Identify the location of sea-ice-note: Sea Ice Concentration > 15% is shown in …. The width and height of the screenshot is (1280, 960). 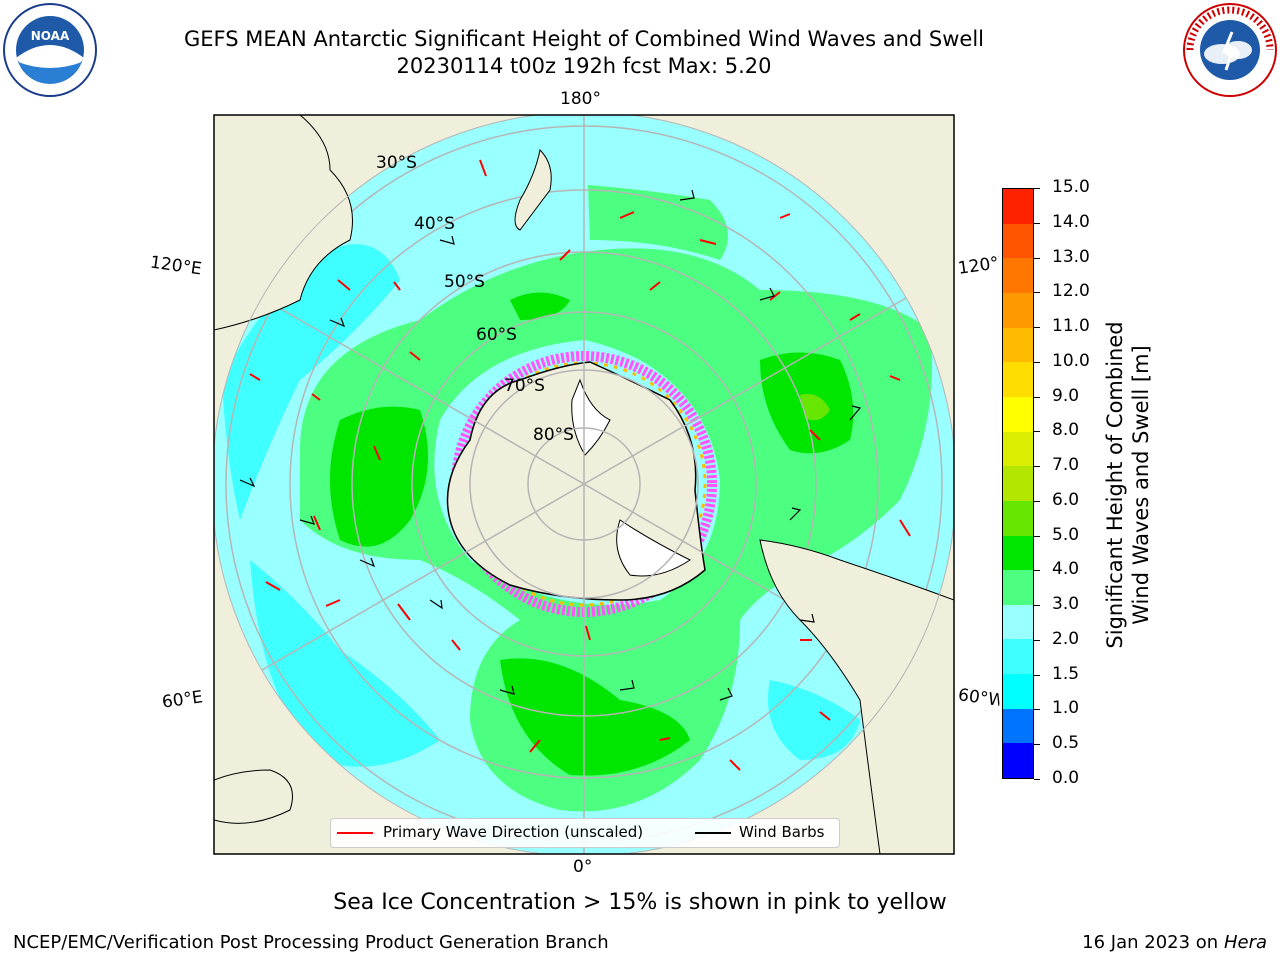
(640, 902).